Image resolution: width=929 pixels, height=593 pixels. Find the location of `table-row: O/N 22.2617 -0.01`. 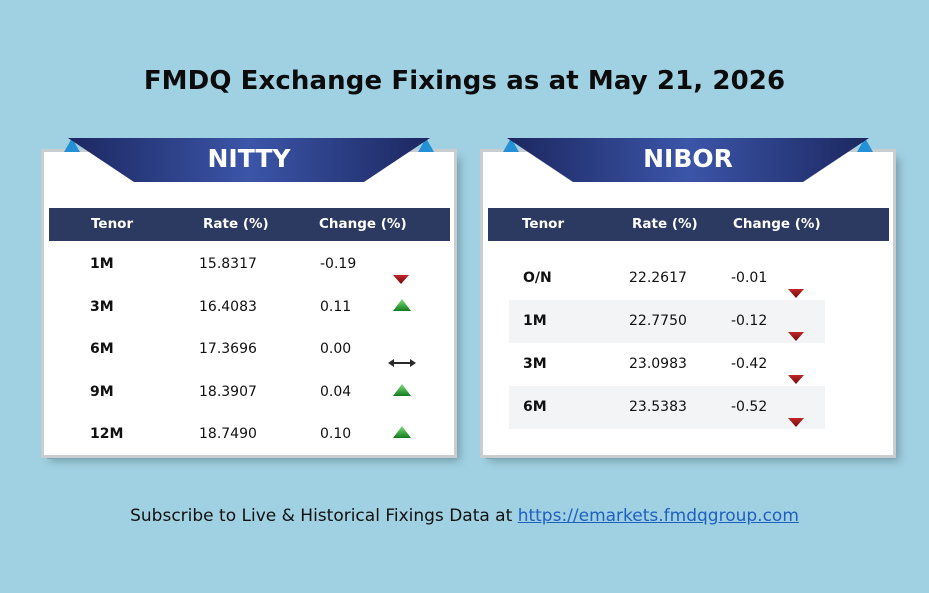

table-row: O/N 22.2617 -0.01 is located at coordinates (667, 278).